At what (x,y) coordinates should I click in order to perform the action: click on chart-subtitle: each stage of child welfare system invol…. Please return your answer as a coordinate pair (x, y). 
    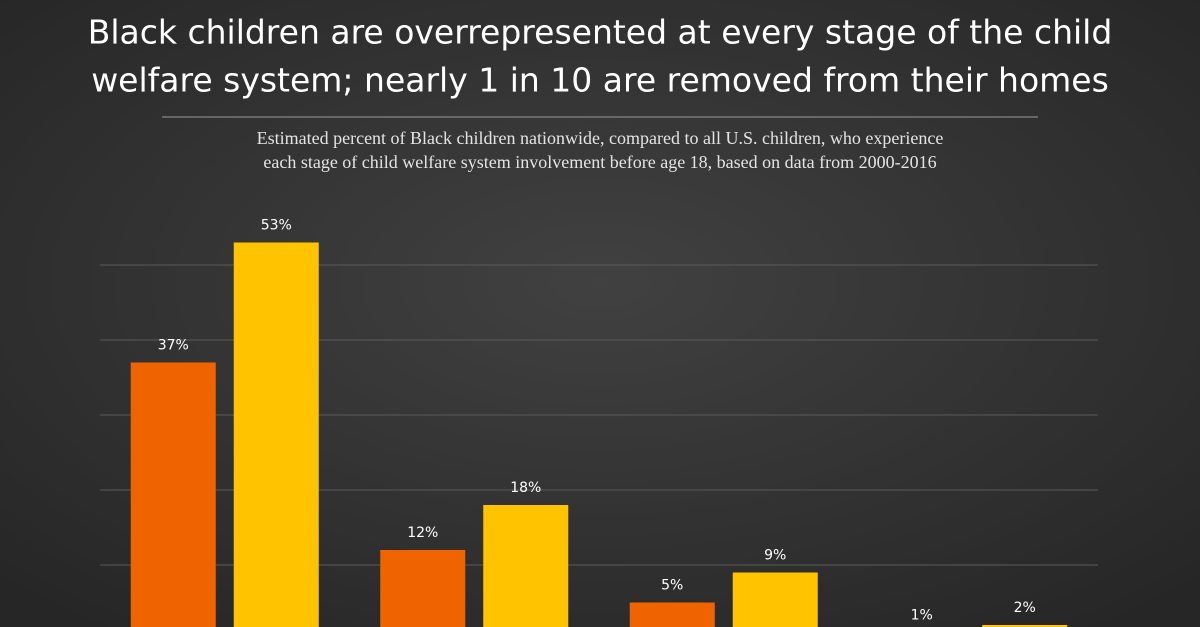
    Looking at the image, I should click on (599, 162).